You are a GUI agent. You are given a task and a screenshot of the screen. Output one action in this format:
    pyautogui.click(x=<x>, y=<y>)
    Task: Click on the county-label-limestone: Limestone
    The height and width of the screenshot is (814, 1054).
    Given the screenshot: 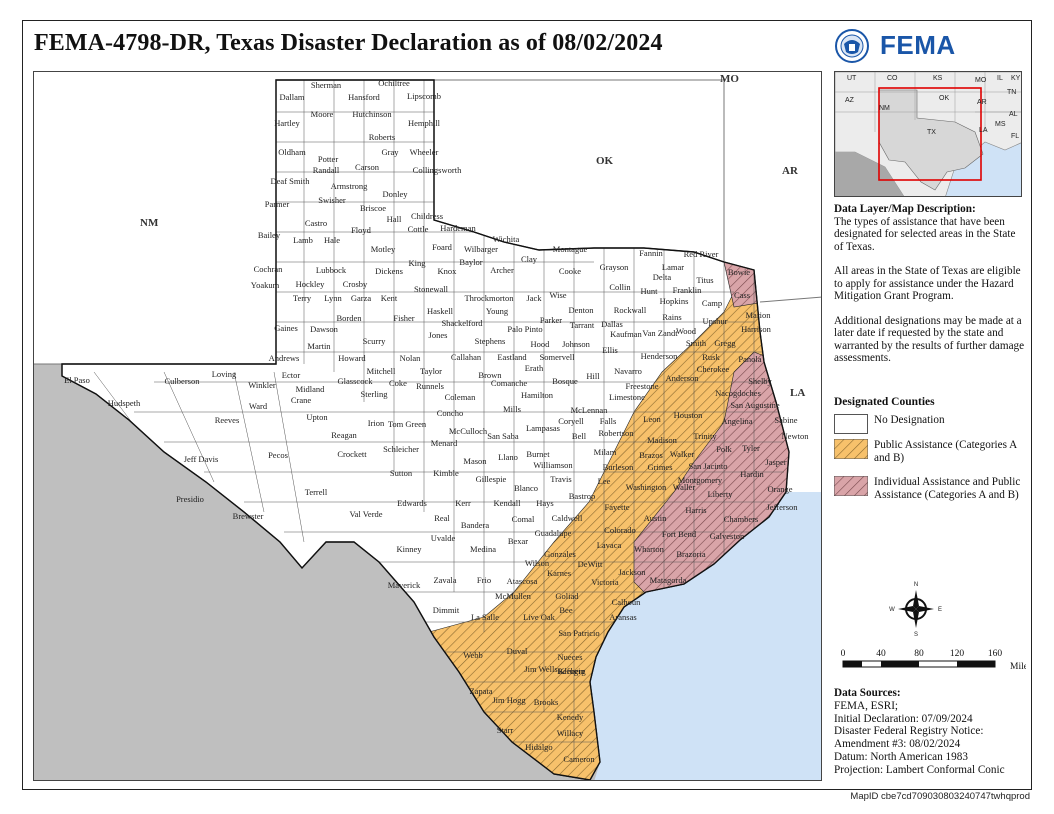 What is the action you would take?
    pyautogui.click(x=627, y=397)
    